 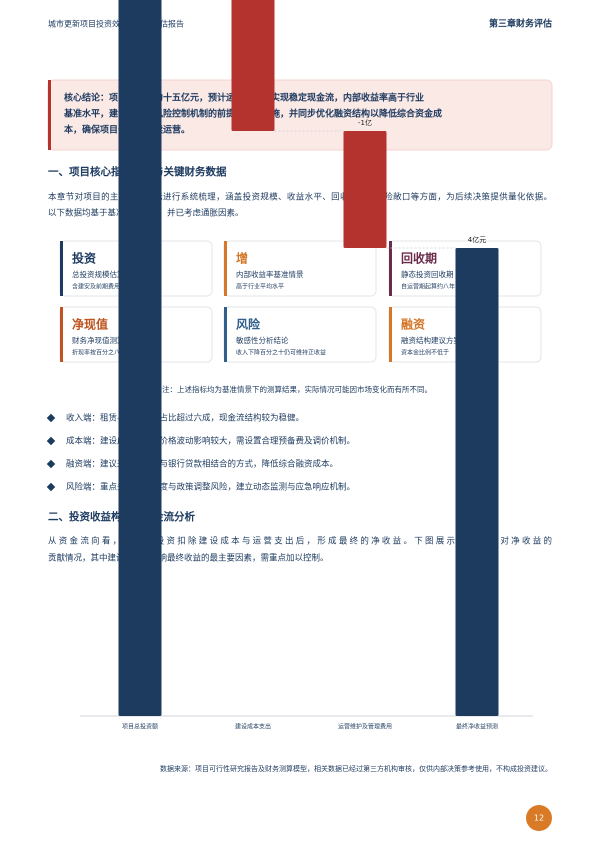 What do you see at coordinates (419, 258) in the screenshot?
I see `card-icon: 回收期` at bounding box center [419, 258].